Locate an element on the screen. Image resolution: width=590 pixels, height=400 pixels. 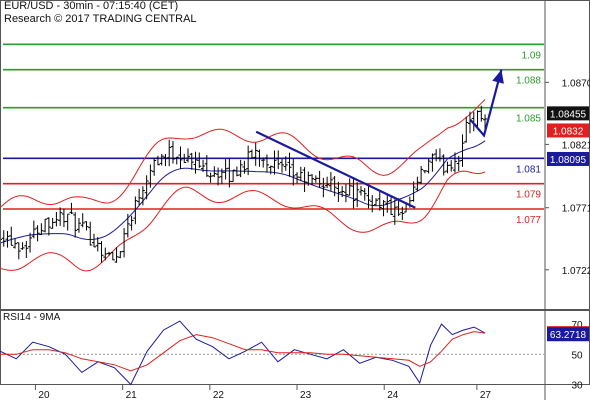
level-label: 1.09 is located at coordinates (532, 55).